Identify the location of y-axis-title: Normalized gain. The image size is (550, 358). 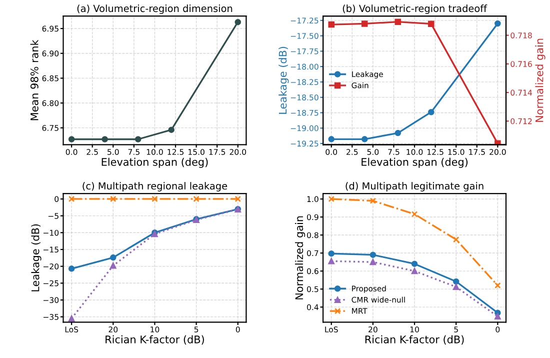
(300, 258).